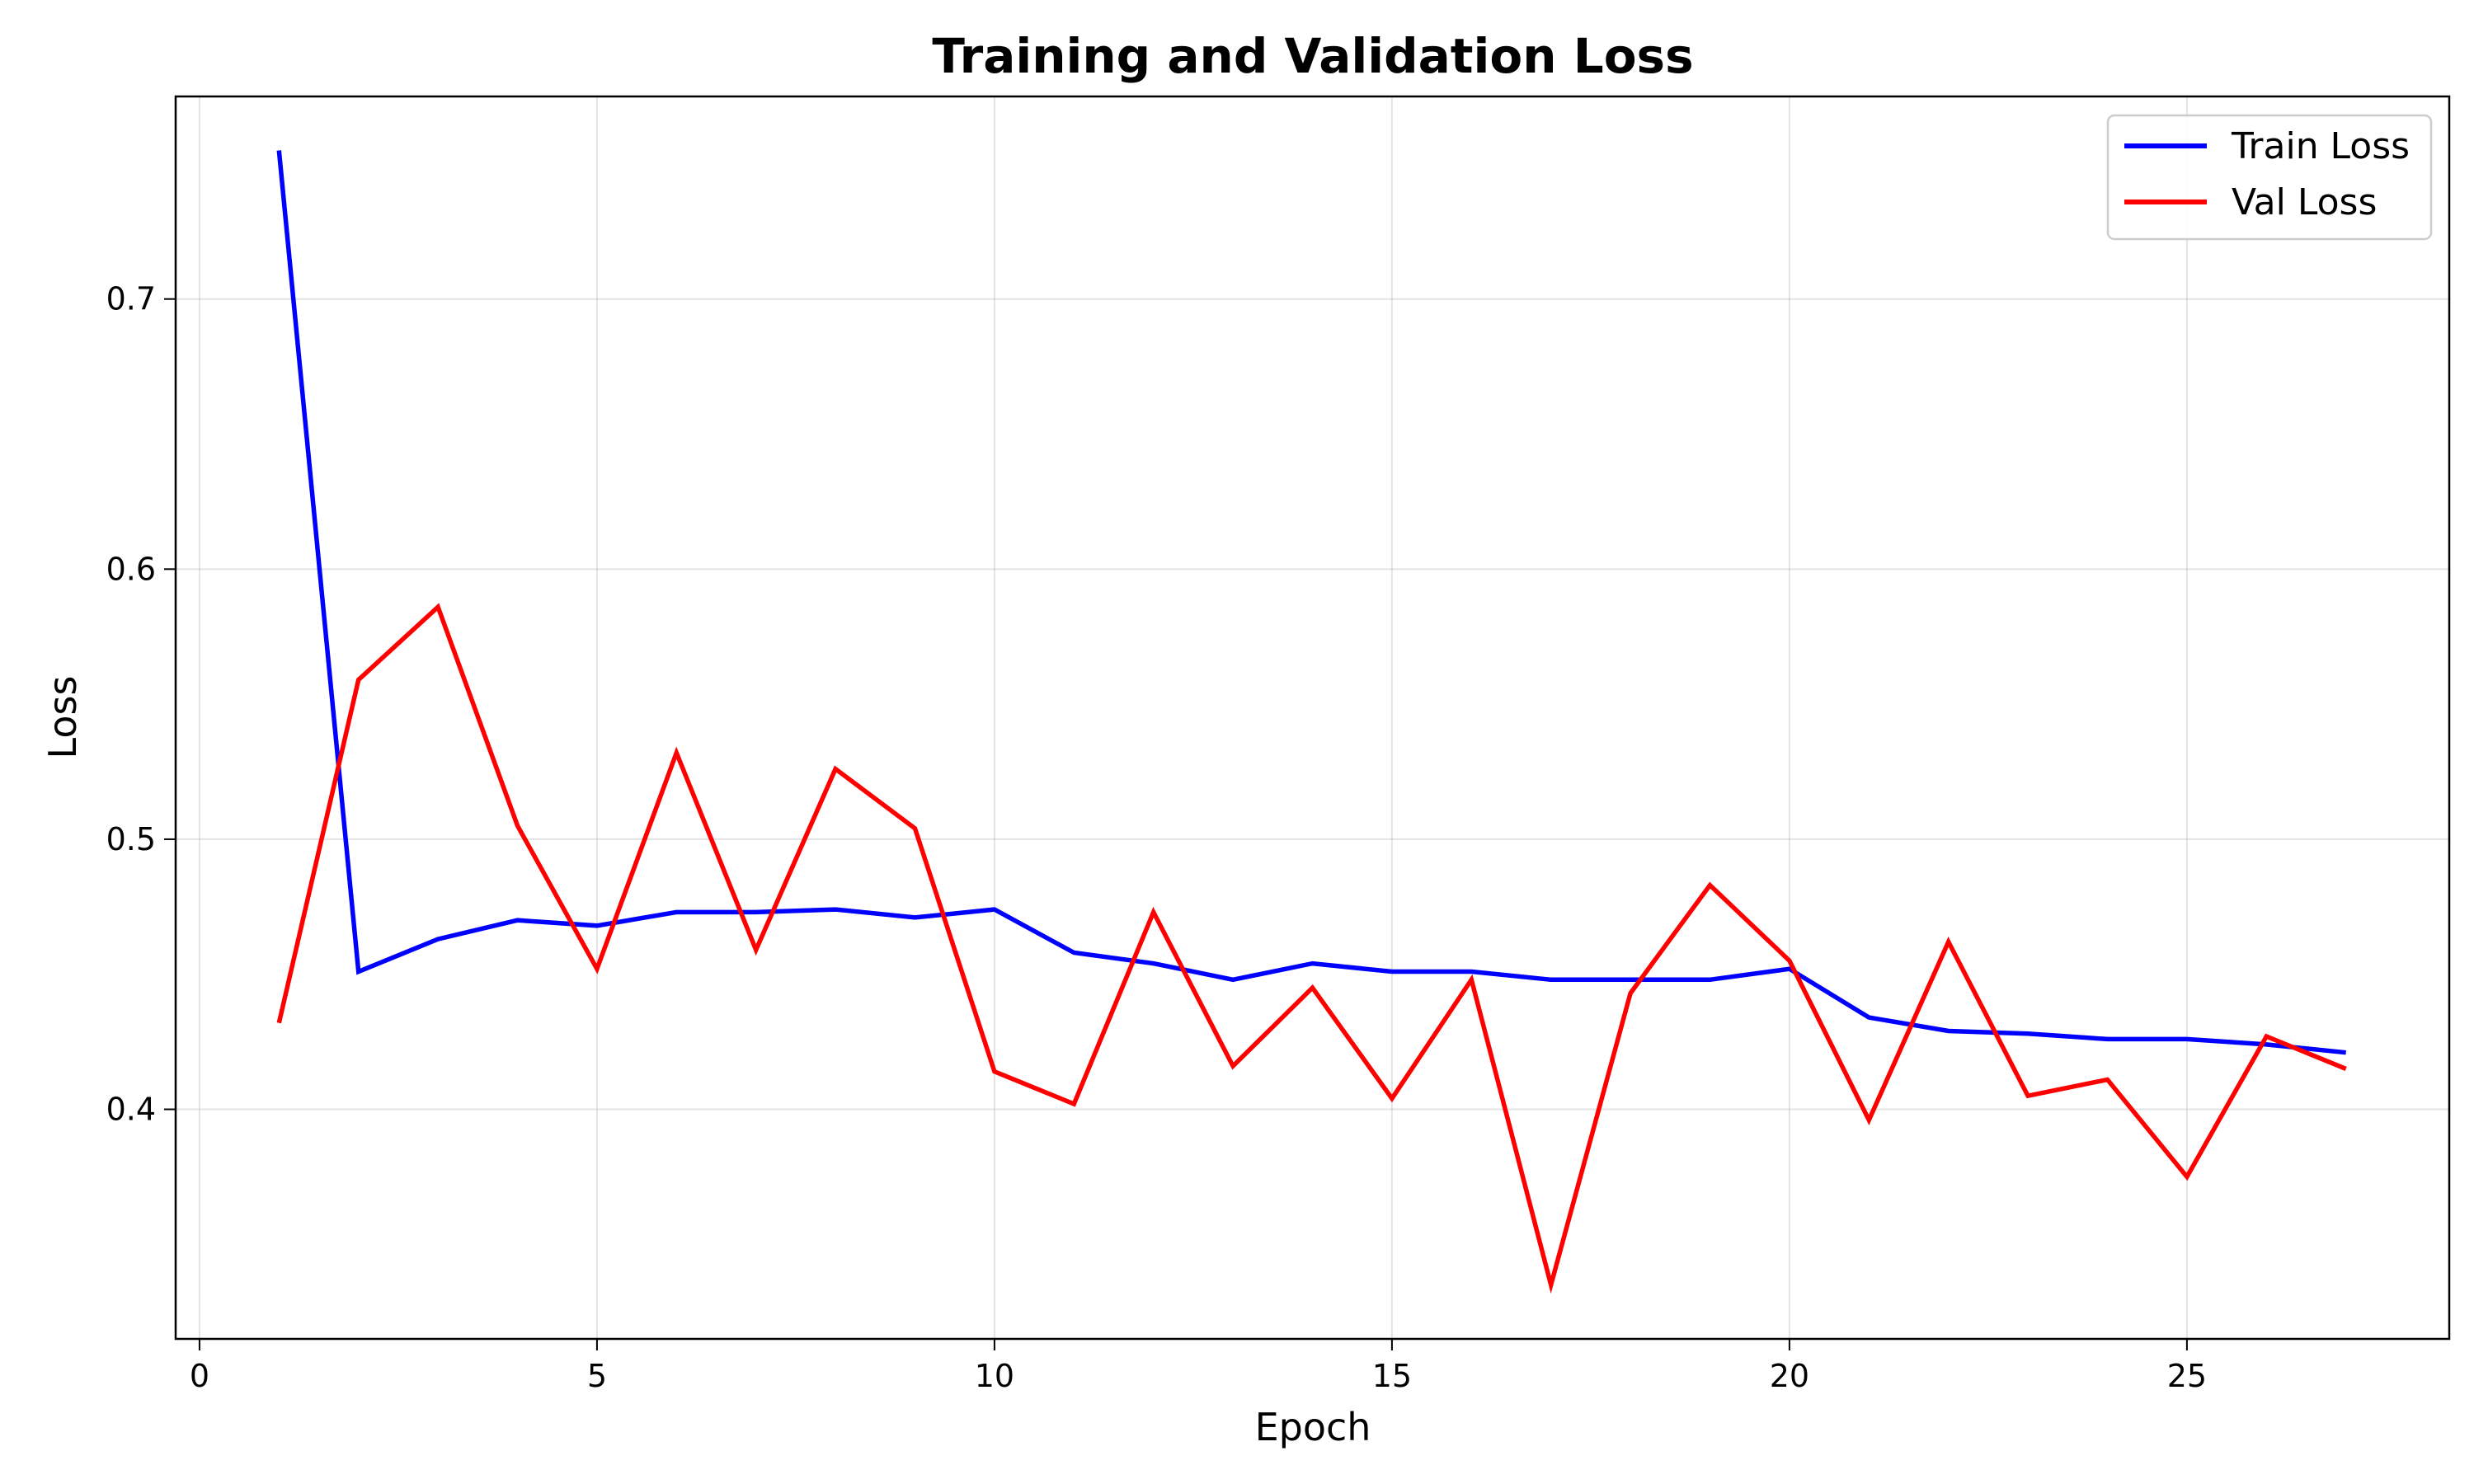 The height and width of the screenshot is (1484, 2474). I want to click on y-tick-label: 0.5, so click(131, 839).